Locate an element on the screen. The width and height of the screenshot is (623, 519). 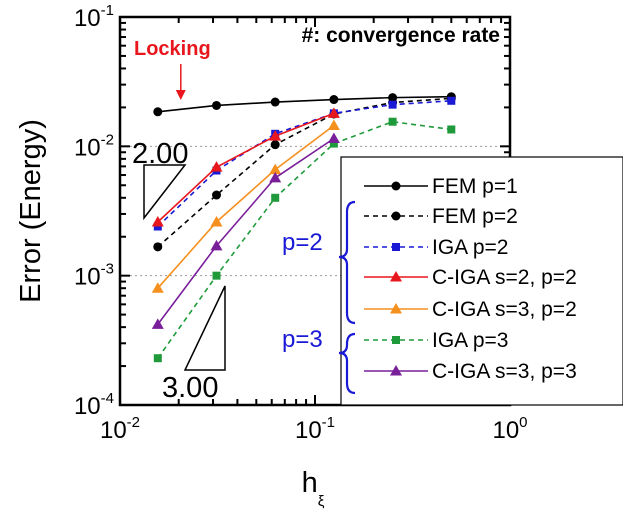
y-tick-label: 10⁻¹ is located at coordinates (94, 17).